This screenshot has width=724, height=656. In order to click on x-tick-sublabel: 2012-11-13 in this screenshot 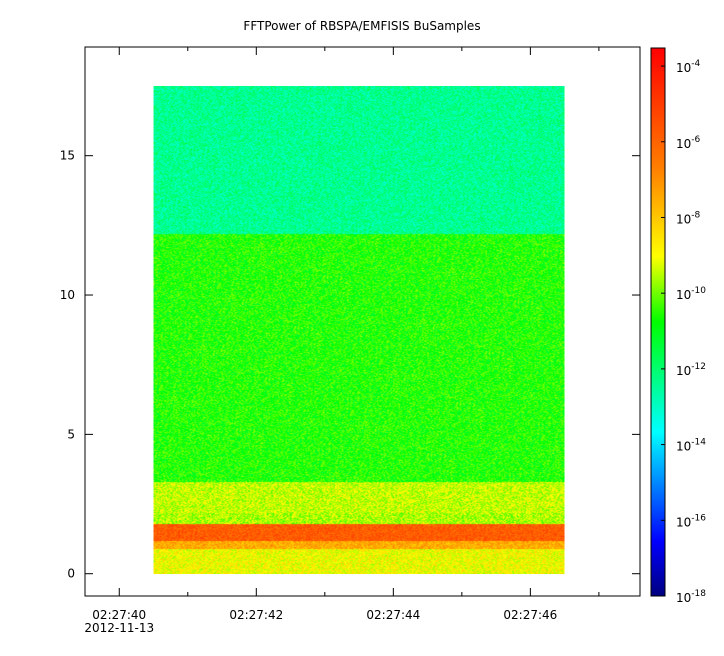, I will do `click(119, 628)`.